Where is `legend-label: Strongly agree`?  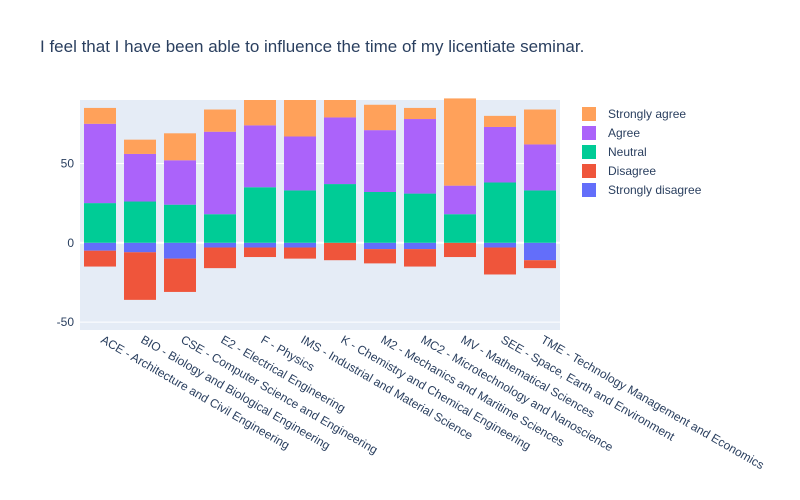
legend-label: Strongly agree is located at coordinates (647, 114).